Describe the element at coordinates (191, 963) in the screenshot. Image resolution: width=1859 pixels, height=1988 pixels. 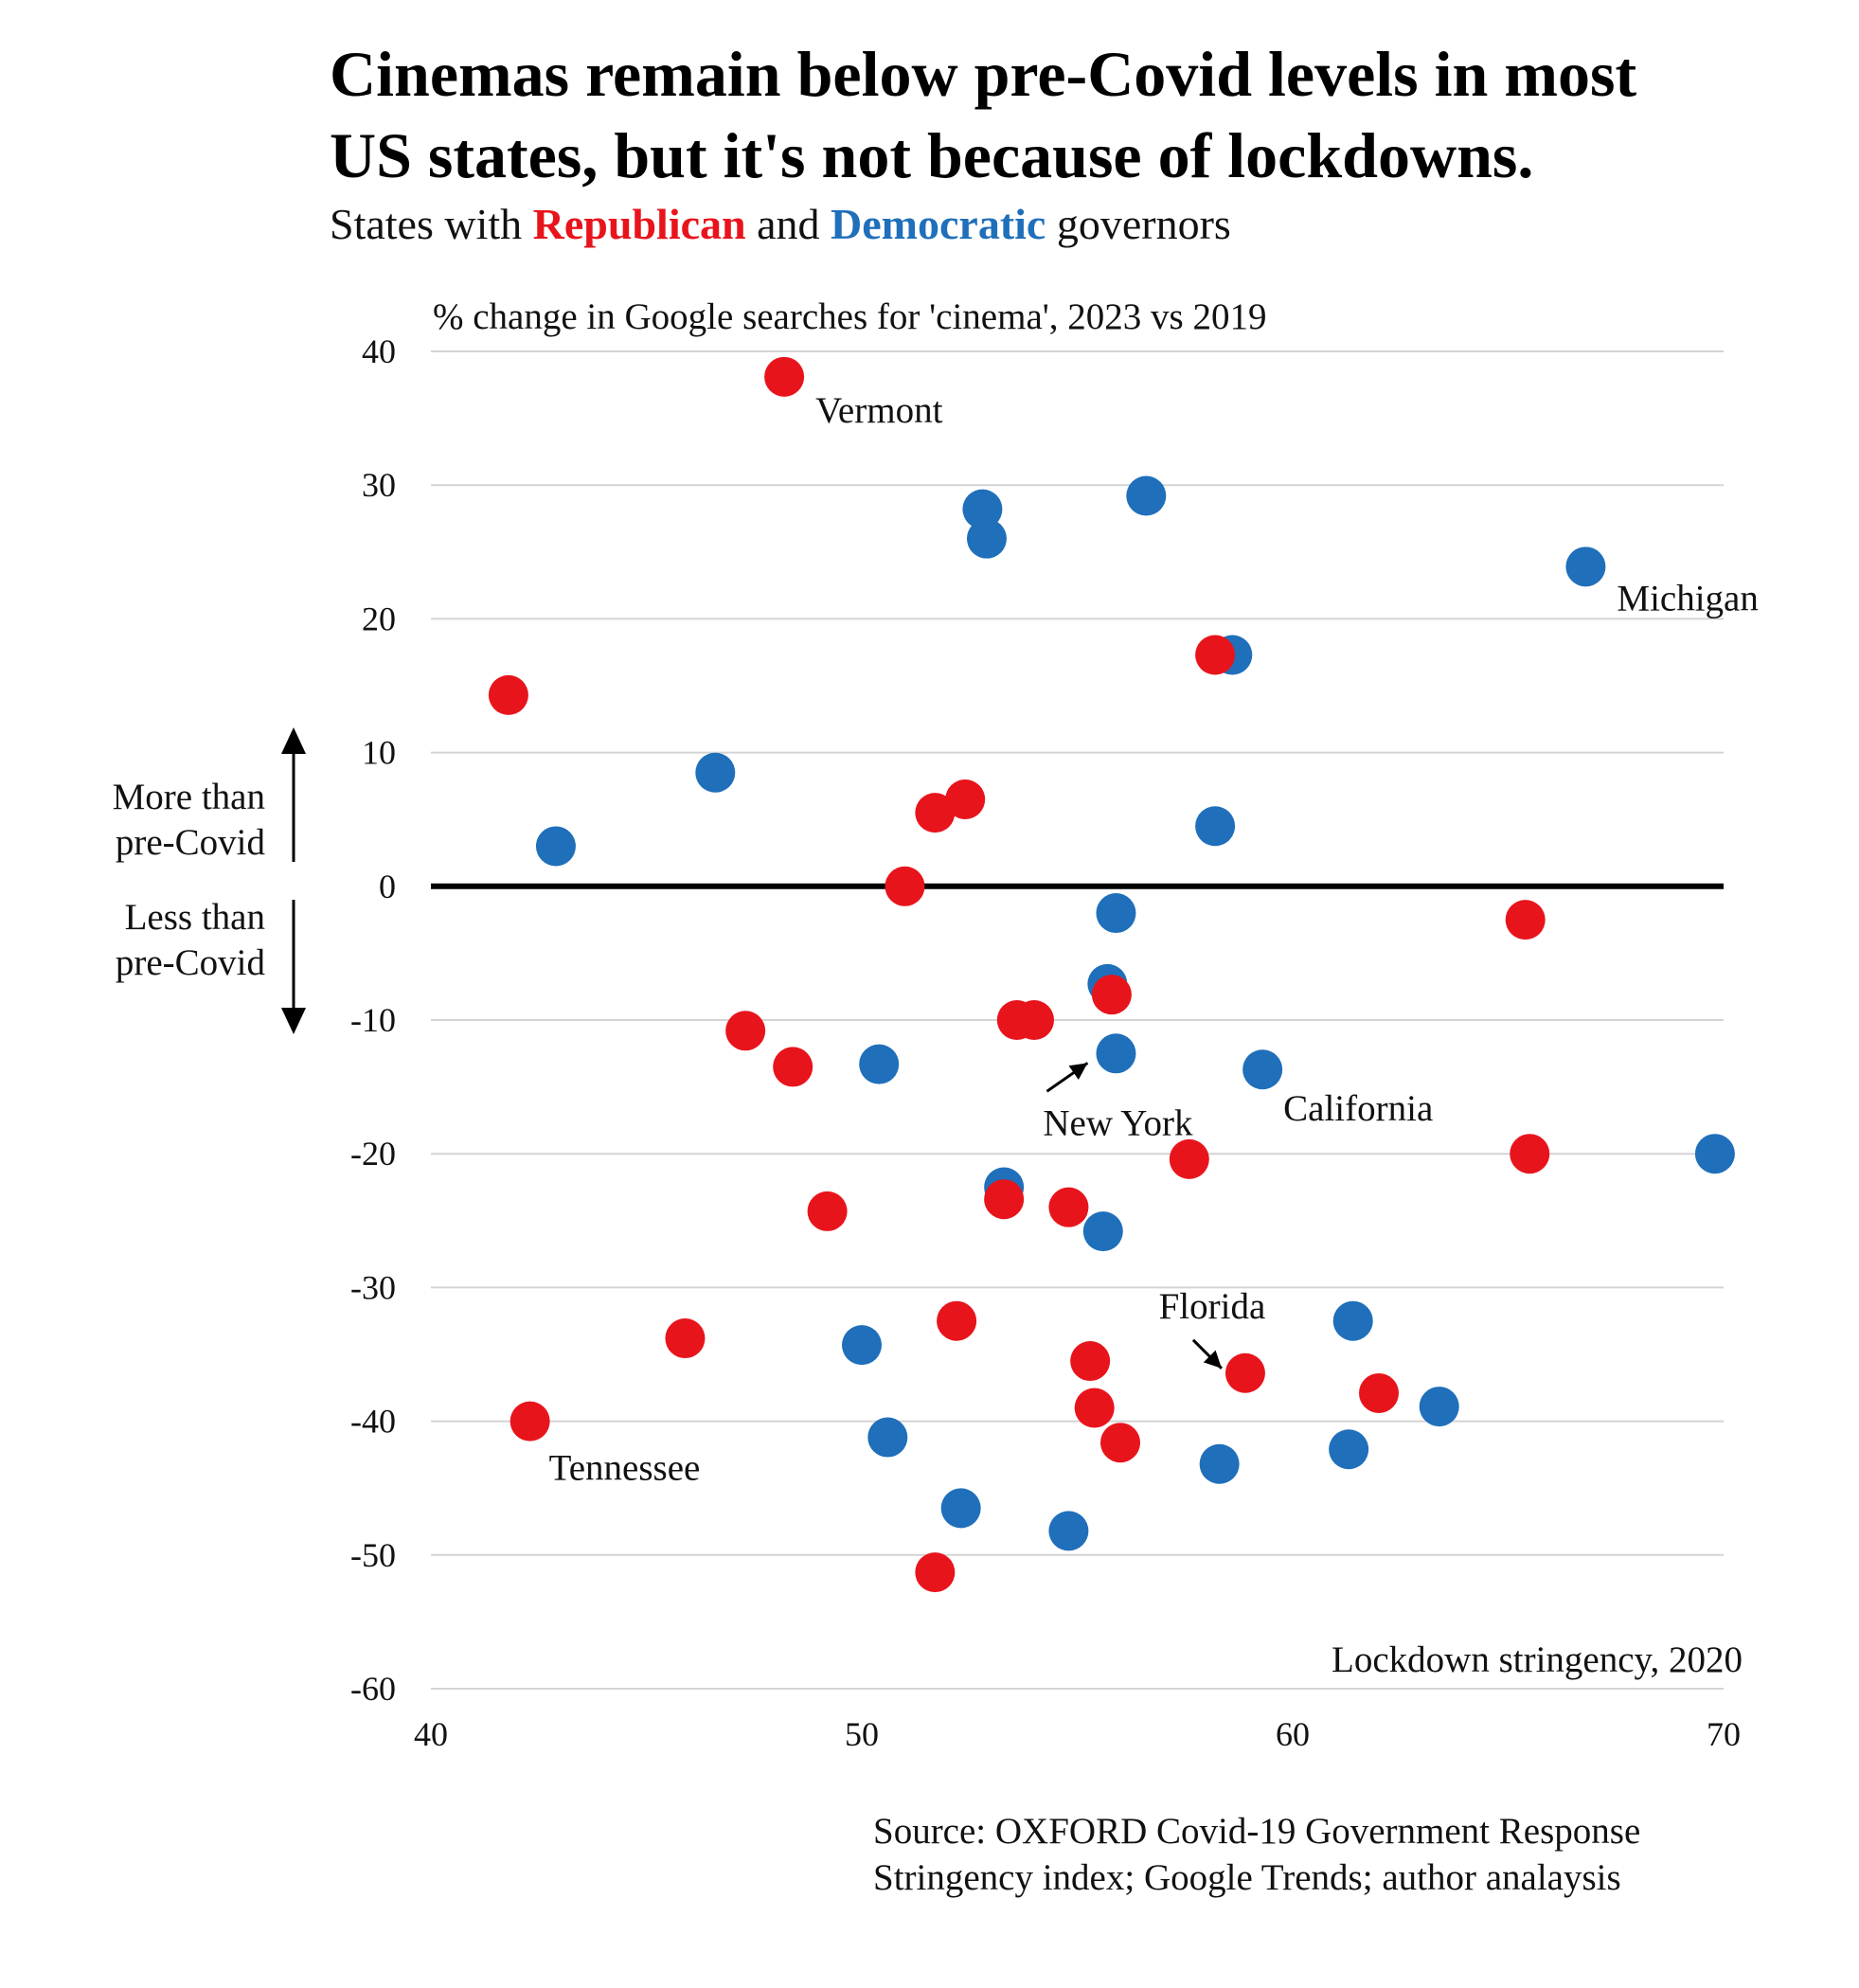
I see `less-note-line-2: pre-Covid` at that location.